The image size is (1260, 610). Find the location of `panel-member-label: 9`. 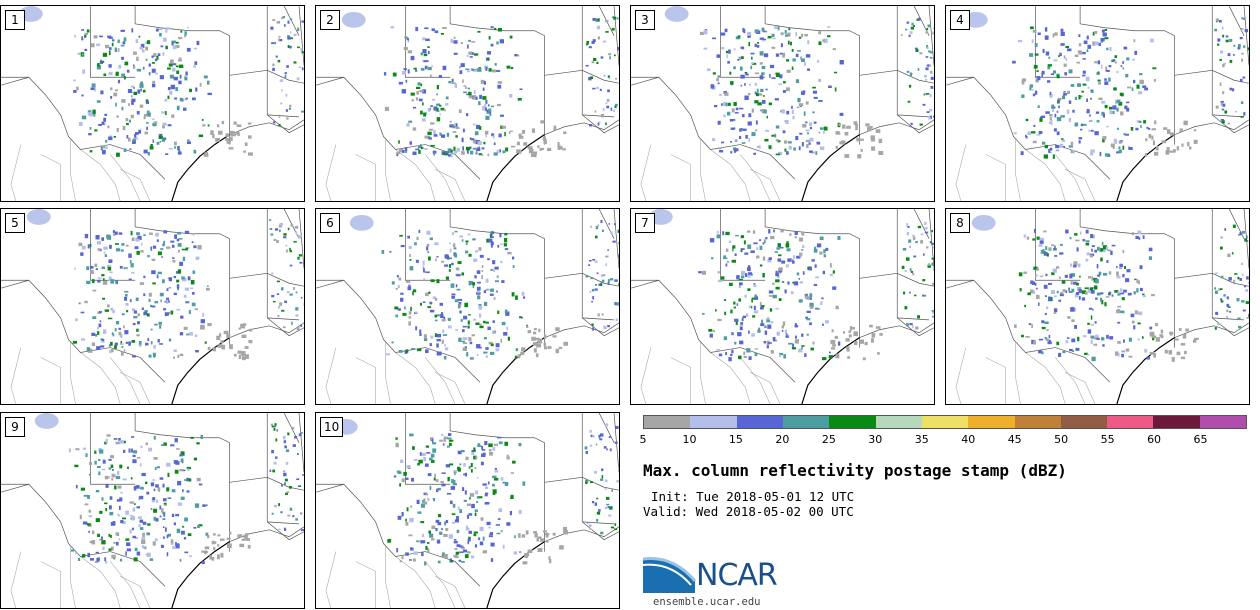

panel-member-label: 9 is located at coordinates (15, 427).